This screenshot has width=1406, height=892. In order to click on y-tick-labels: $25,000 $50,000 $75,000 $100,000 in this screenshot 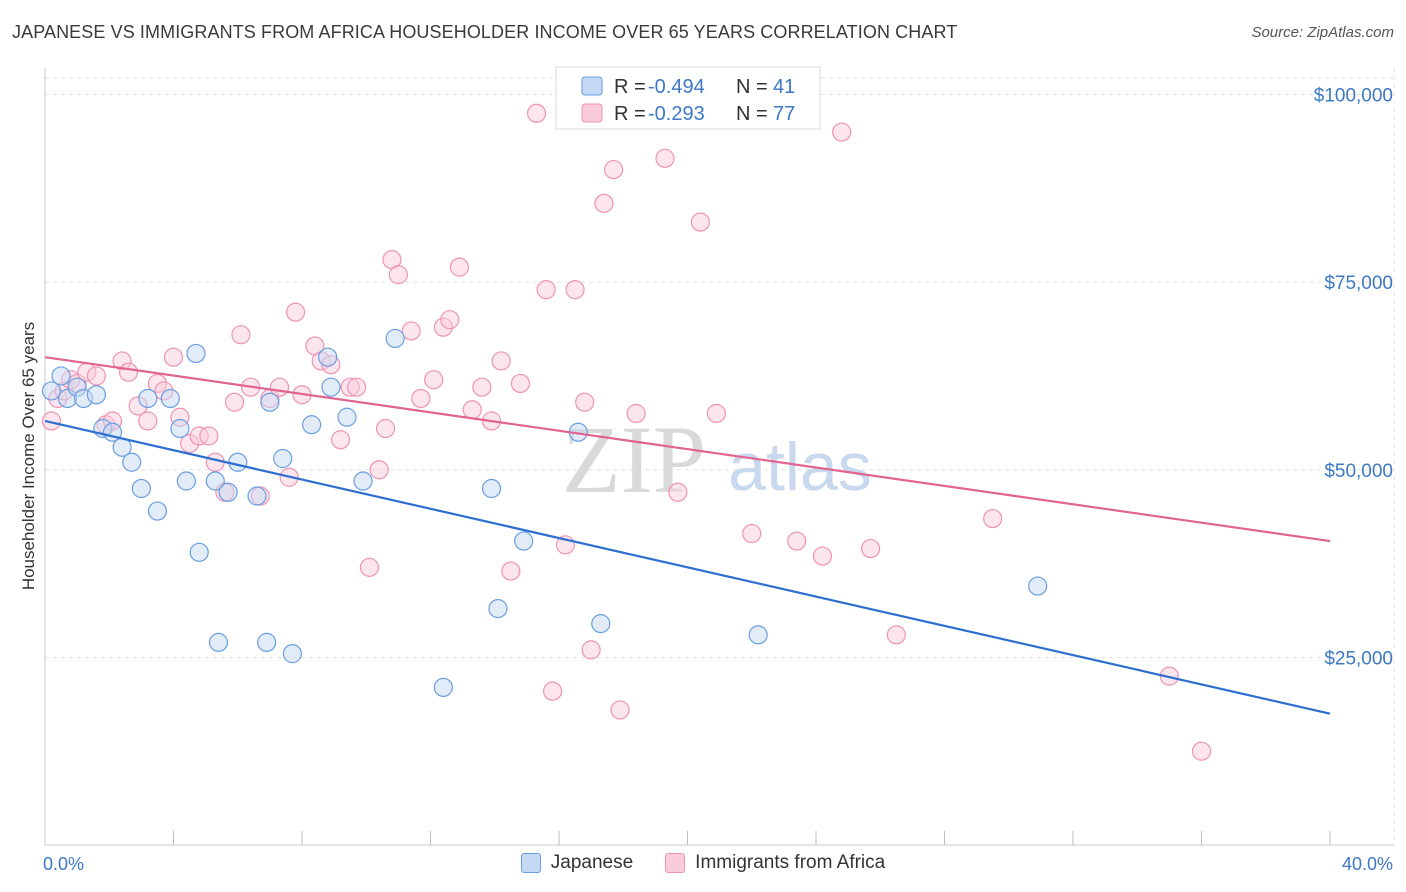, I will do `click(1353, 378)`.